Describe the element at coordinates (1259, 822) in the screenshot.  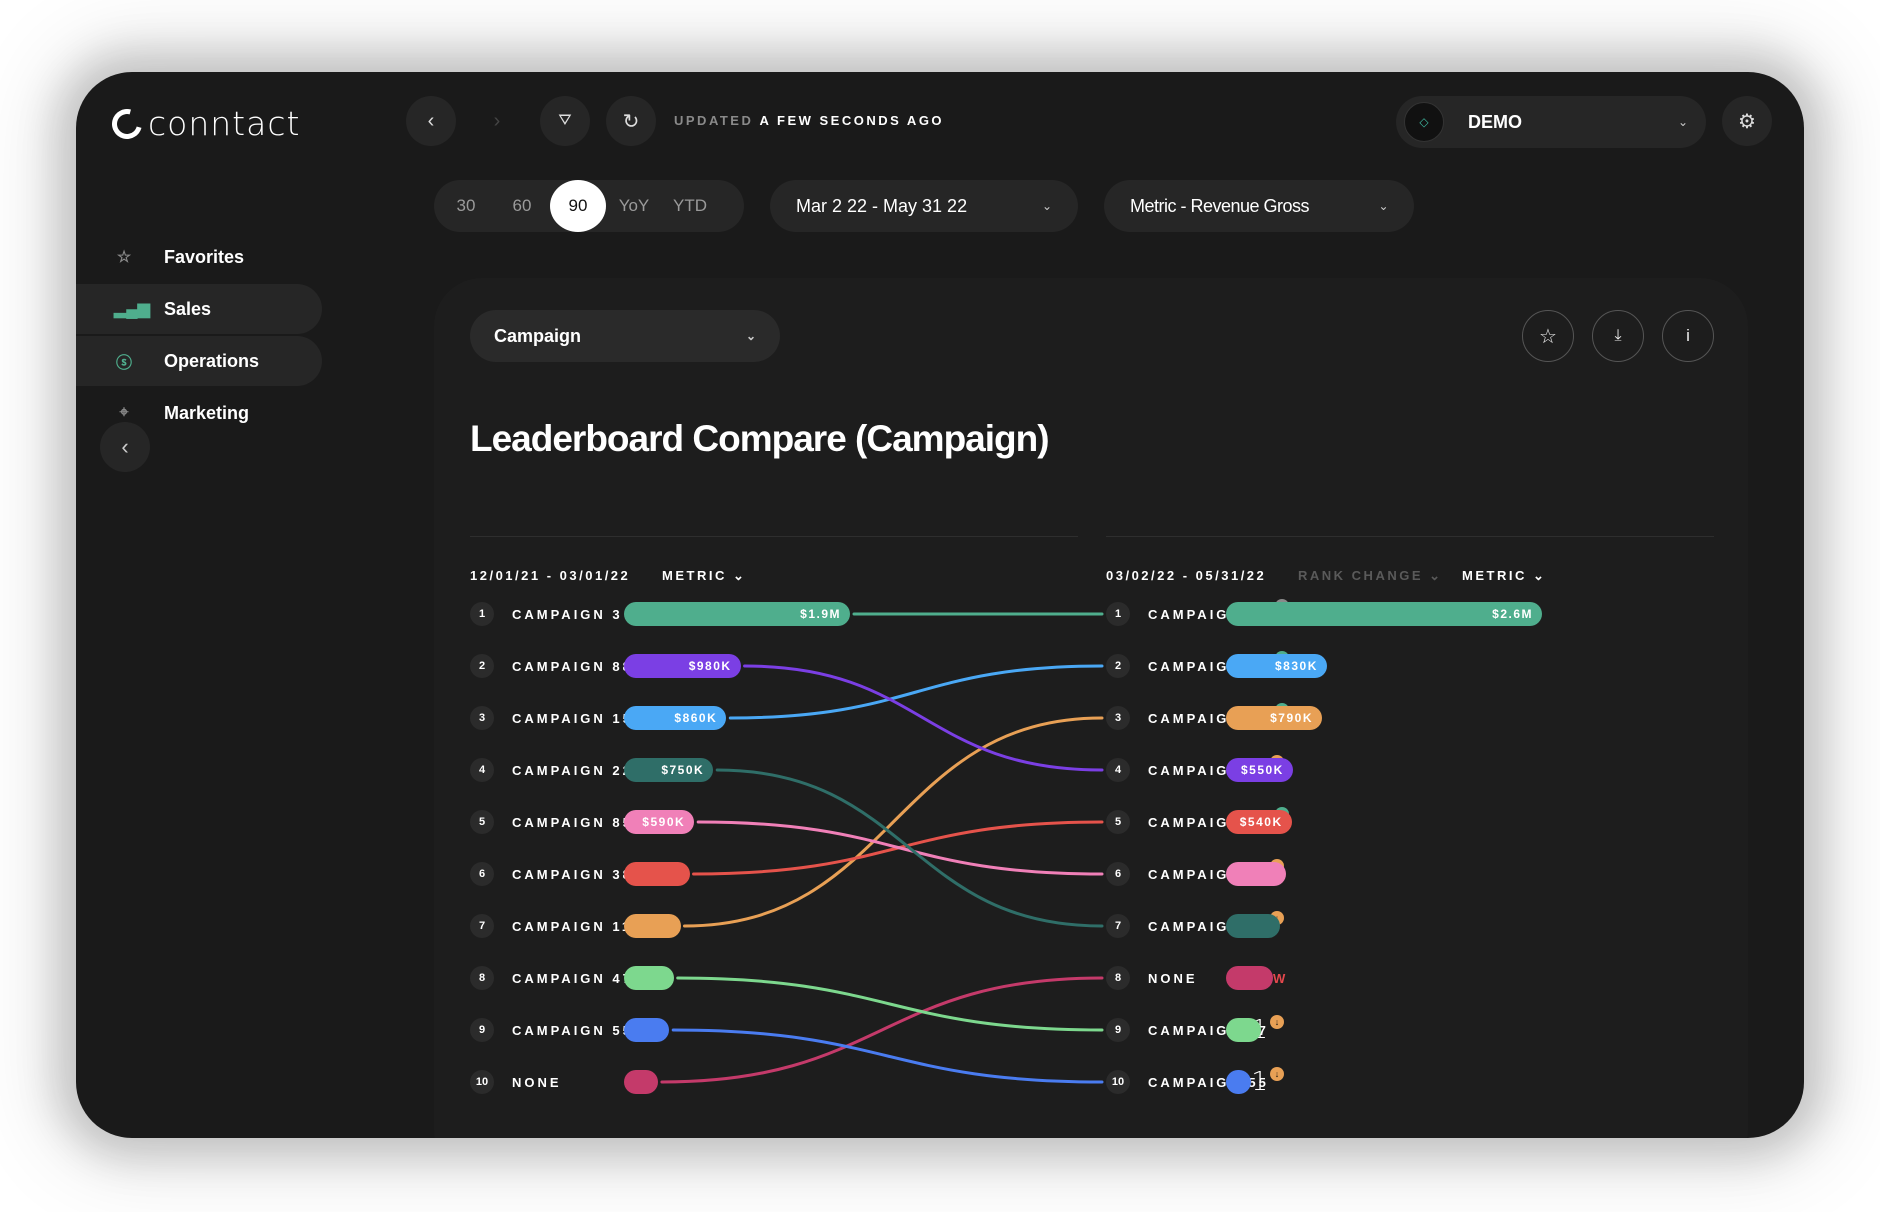
I see `metric-bar: $540K` at that location.